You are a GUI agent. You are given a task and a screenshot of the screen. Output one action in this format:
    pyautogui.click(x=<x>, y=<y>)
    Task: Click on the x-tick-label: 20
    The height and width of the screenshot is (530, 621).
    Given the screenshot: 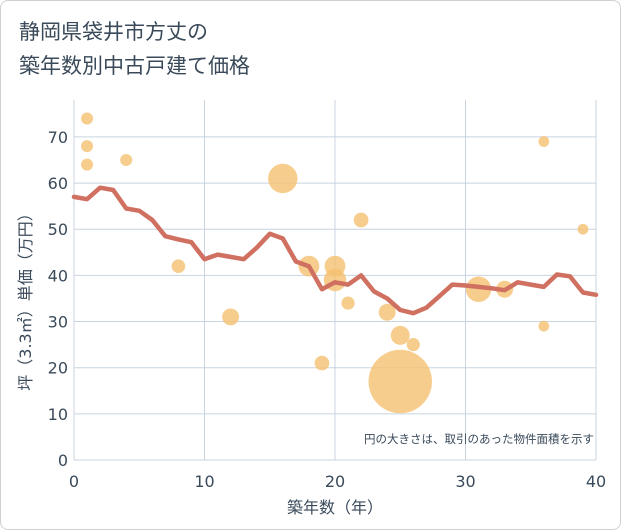 What is the action you would take?
    pyautogui.click(x=335, y=481)
    